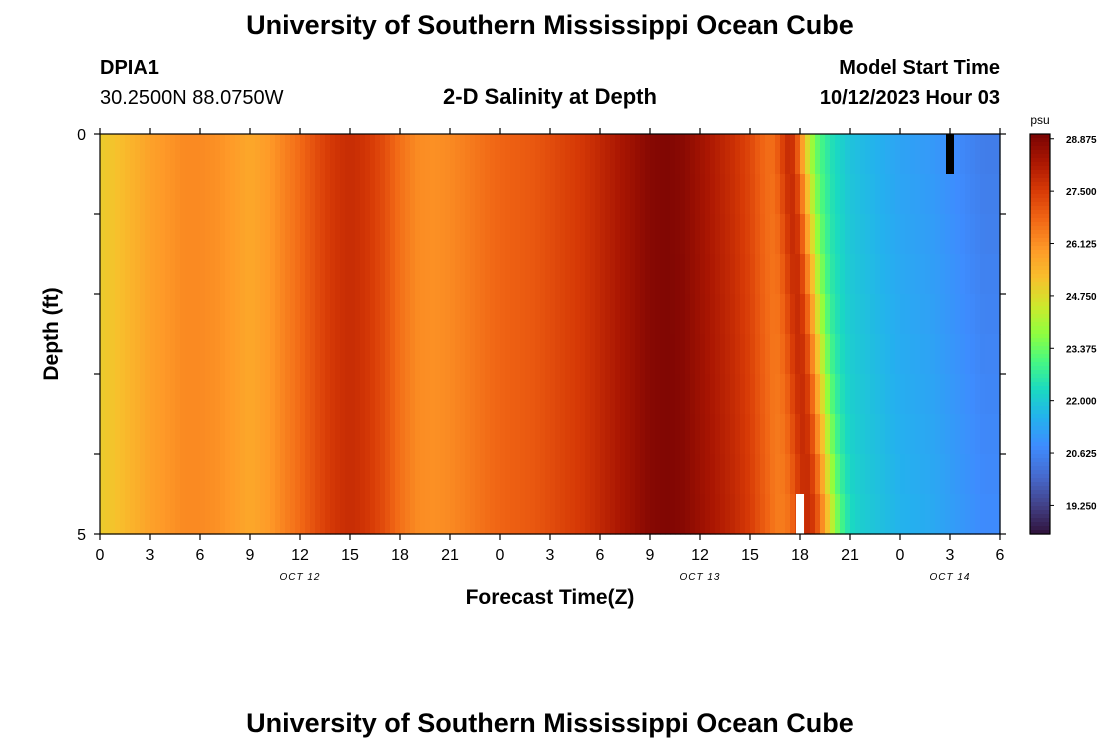 This screenshot has width=1100, height=750. What do you see at coordinates (1081, 192) in the screenshot?
I see `colorbar-tick-label: 27.500` at bounding box center [1081, 192].